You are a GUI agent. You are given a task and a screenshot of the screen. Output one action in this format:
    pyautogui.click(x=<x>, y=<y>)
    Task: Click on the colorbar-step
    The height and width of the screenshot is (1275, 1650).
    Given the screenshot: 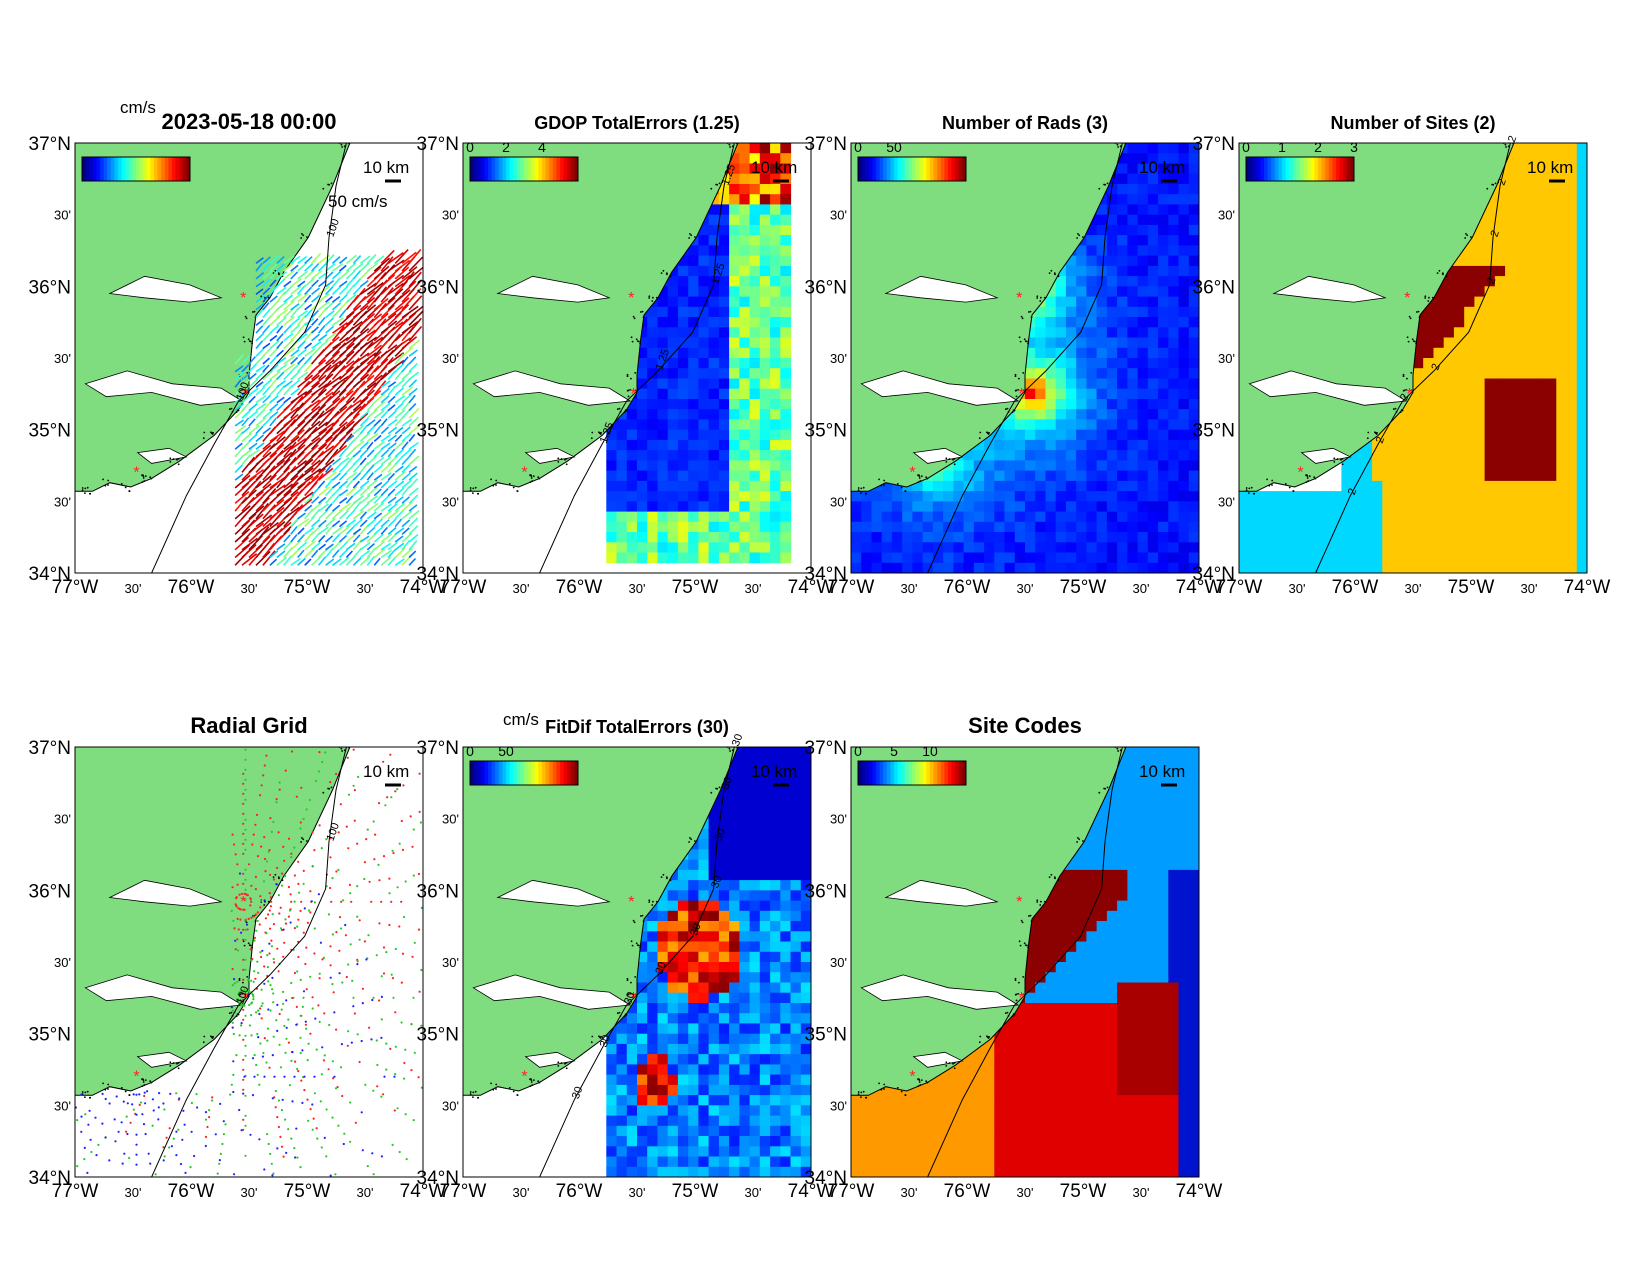 What is the action you would take?
    pyautogui.click(x=138, y=169)
    